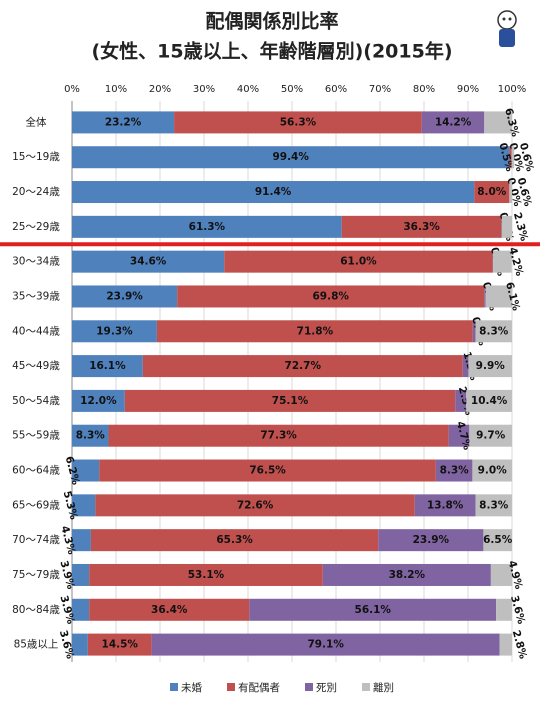  Describe the element at coordinates (259, 687) in the screenshot. I see `legend-label: 有配偶者` at that location.